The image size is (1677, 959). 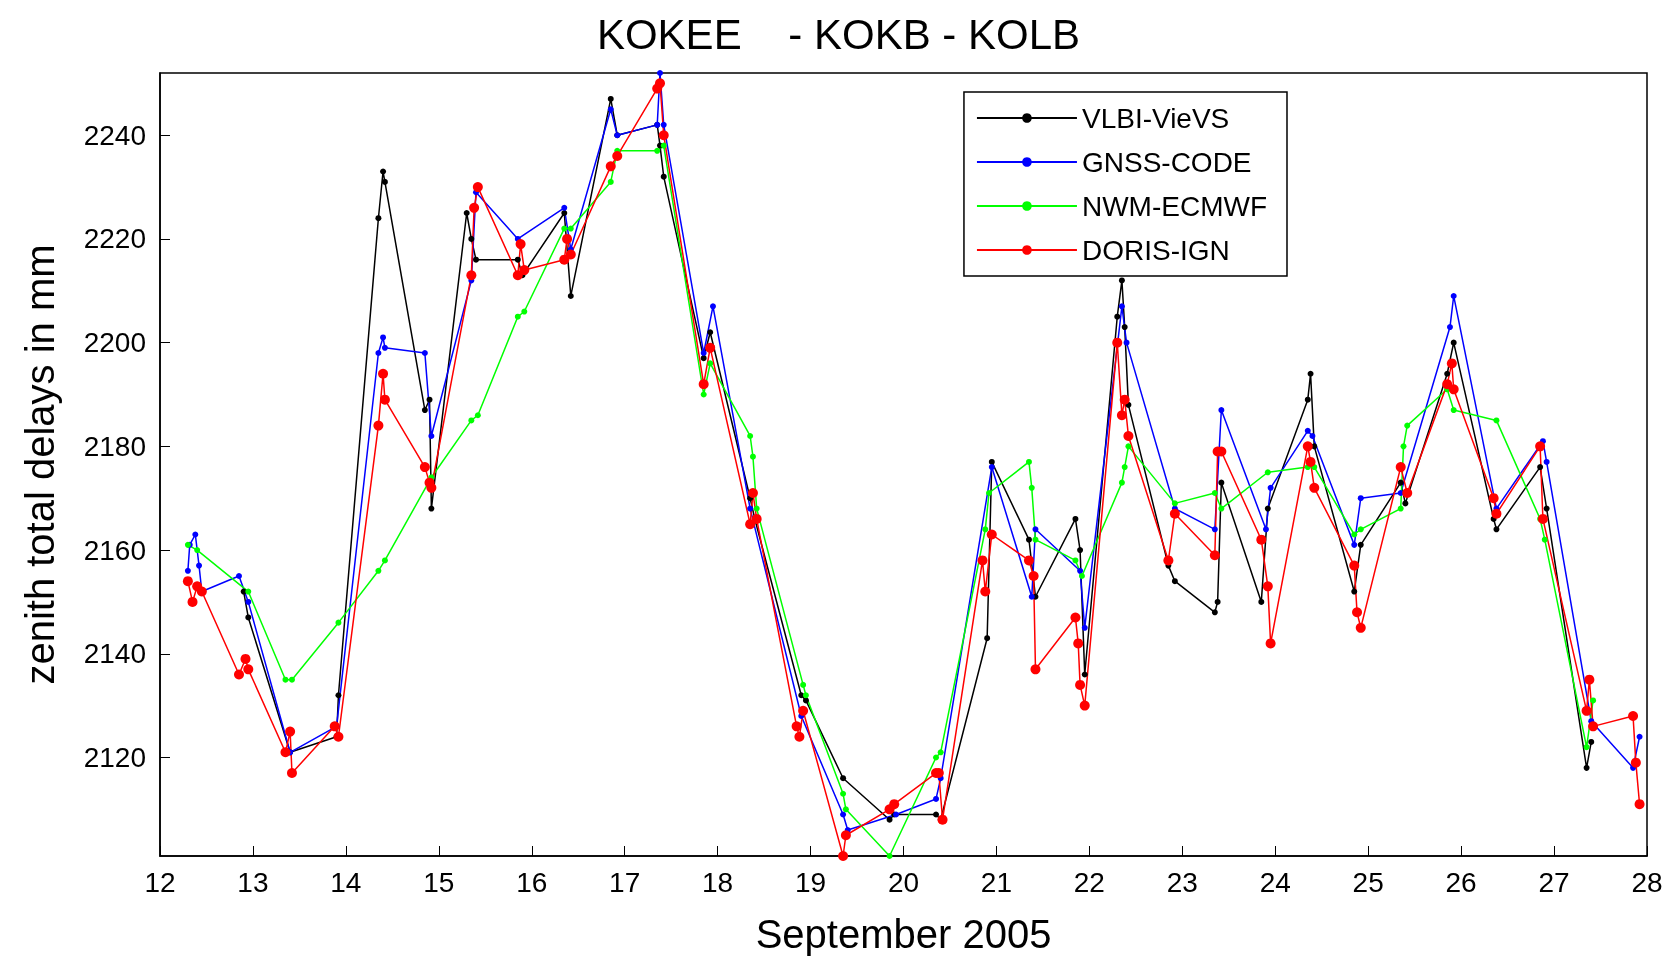 What do you see at coordinates (114, 239) in the screenshot?
I see `y-tick-label: 2220` at bounding box center [114, 239].